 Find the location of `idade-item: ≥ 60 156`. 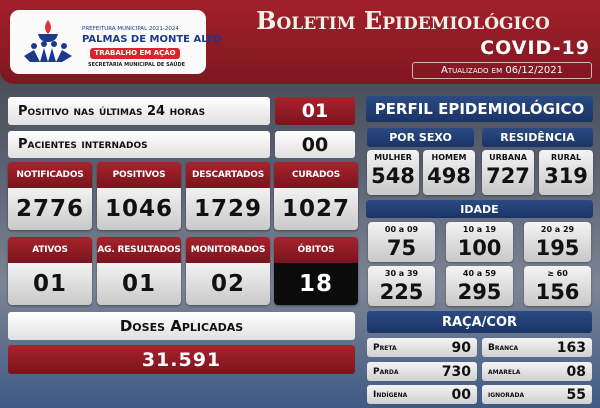

idade-item: ≥ 60 156 is located at coordinates (557, 286).